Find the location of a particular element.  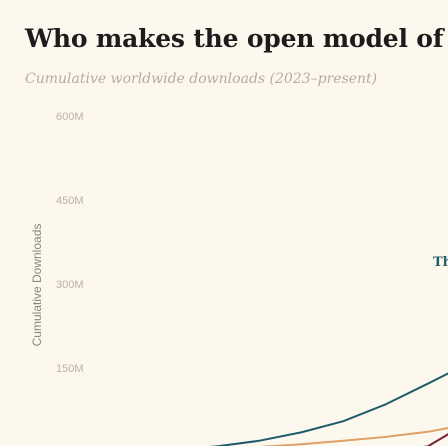

series-labels: Th is located at coordinates (440, 262).